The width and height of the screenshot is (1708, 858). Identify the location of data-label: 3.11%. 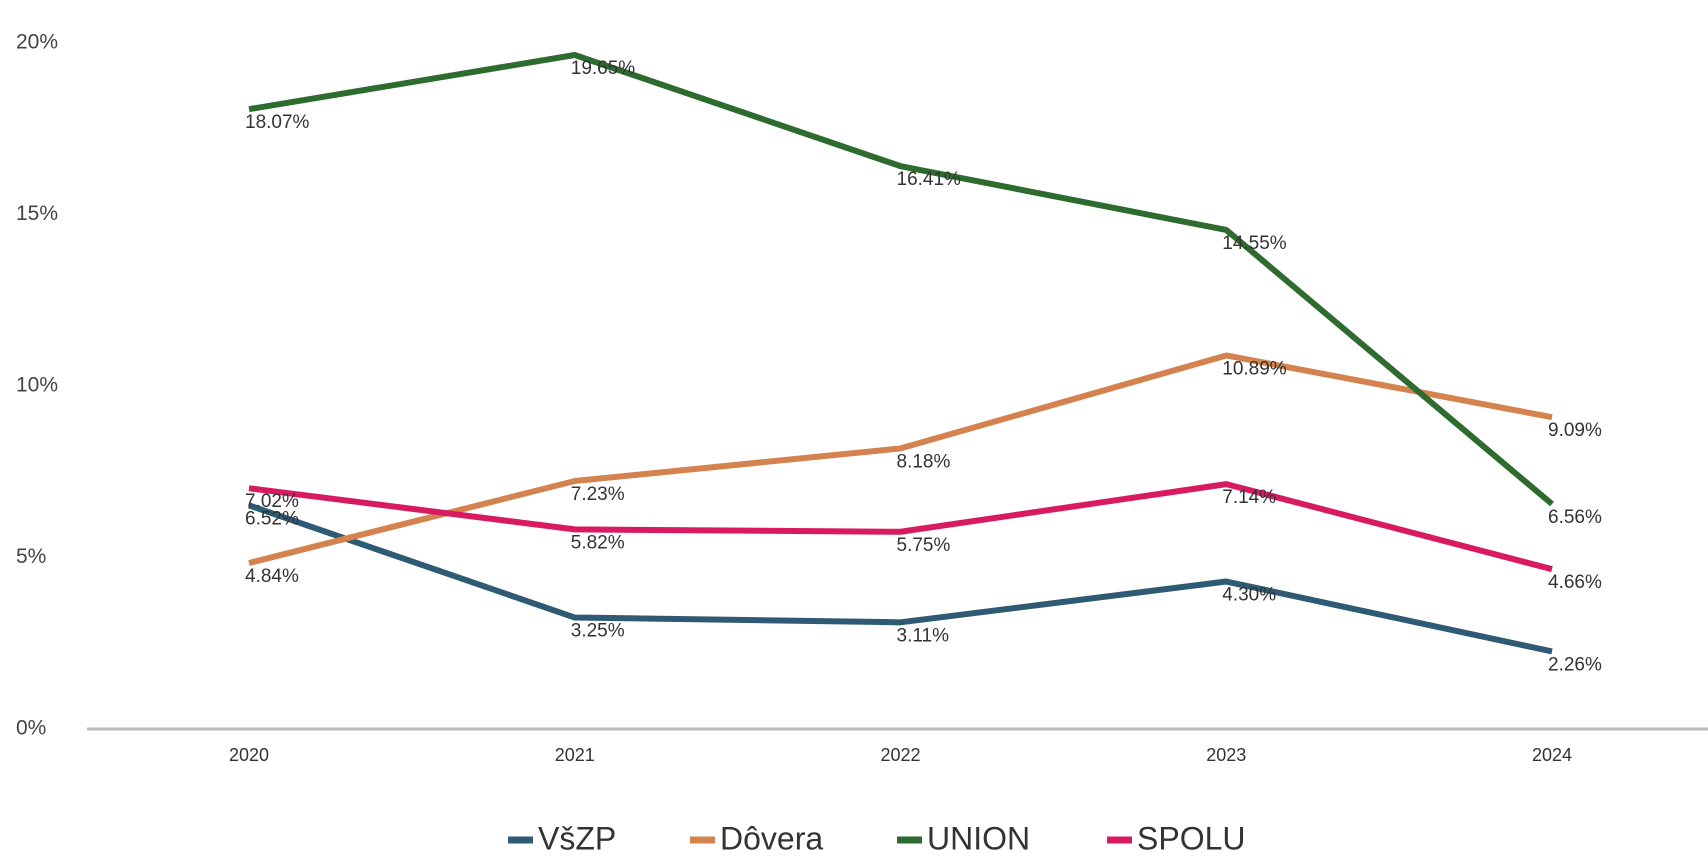
(923, 635).